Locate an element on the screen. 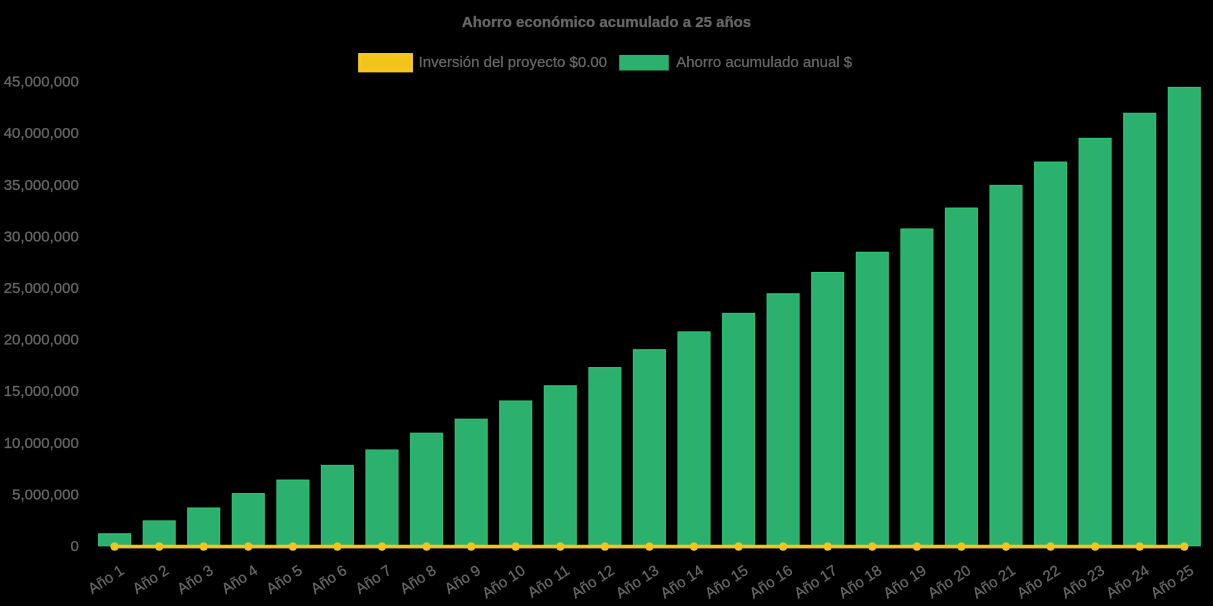  svg-text: 35,000,000 is located at coordinates (41, 185).